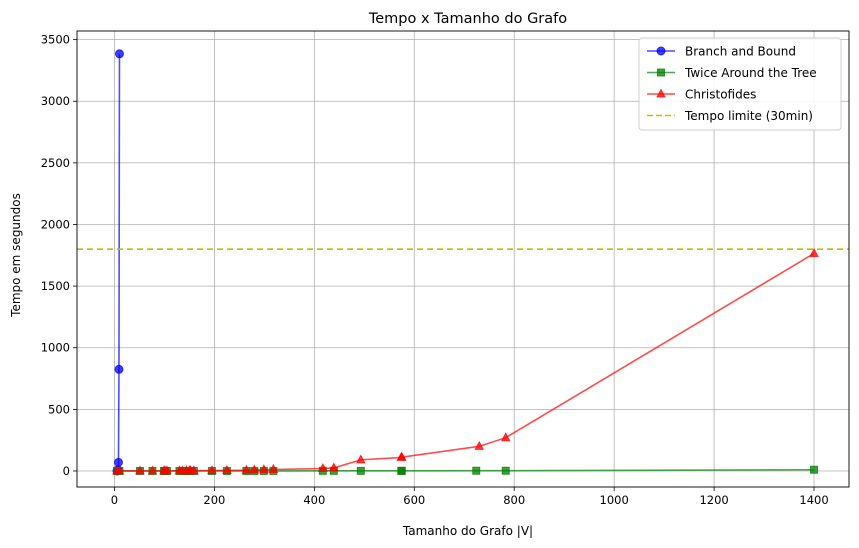 This screenshot has width=859, height=548. What do you see at coordinates (467, 531) in the screenshot?
I see `x-axis-label: Tamanho do Grafo |V|` at bounding box center [467, 531].